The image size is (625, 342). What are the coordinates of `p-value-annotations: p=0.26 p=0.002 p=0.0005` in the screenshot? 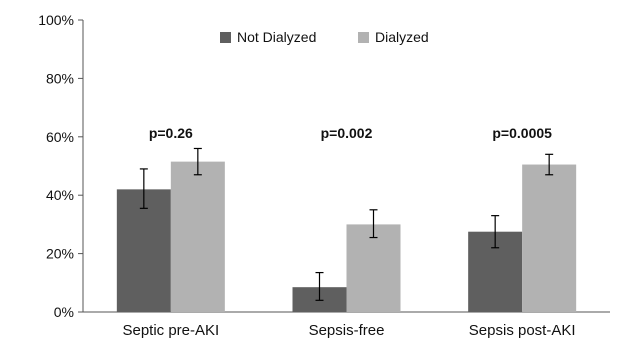 It's located at (350, 133).